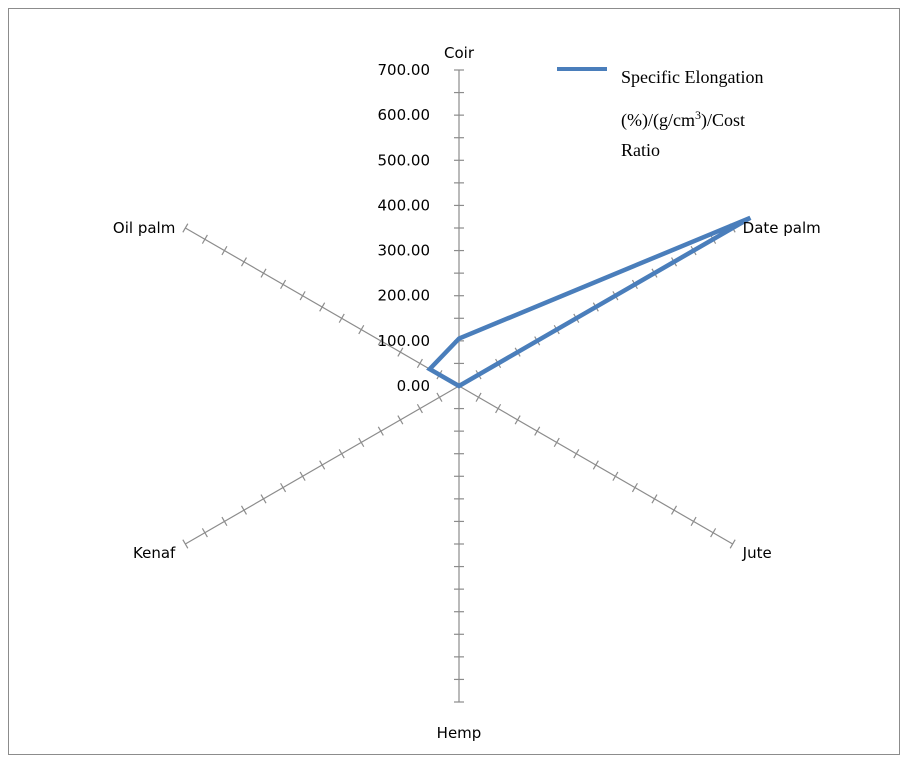 The image size is (904, 761). I want to click on legend-line-2-post: )/Cost, so click(723, 120).